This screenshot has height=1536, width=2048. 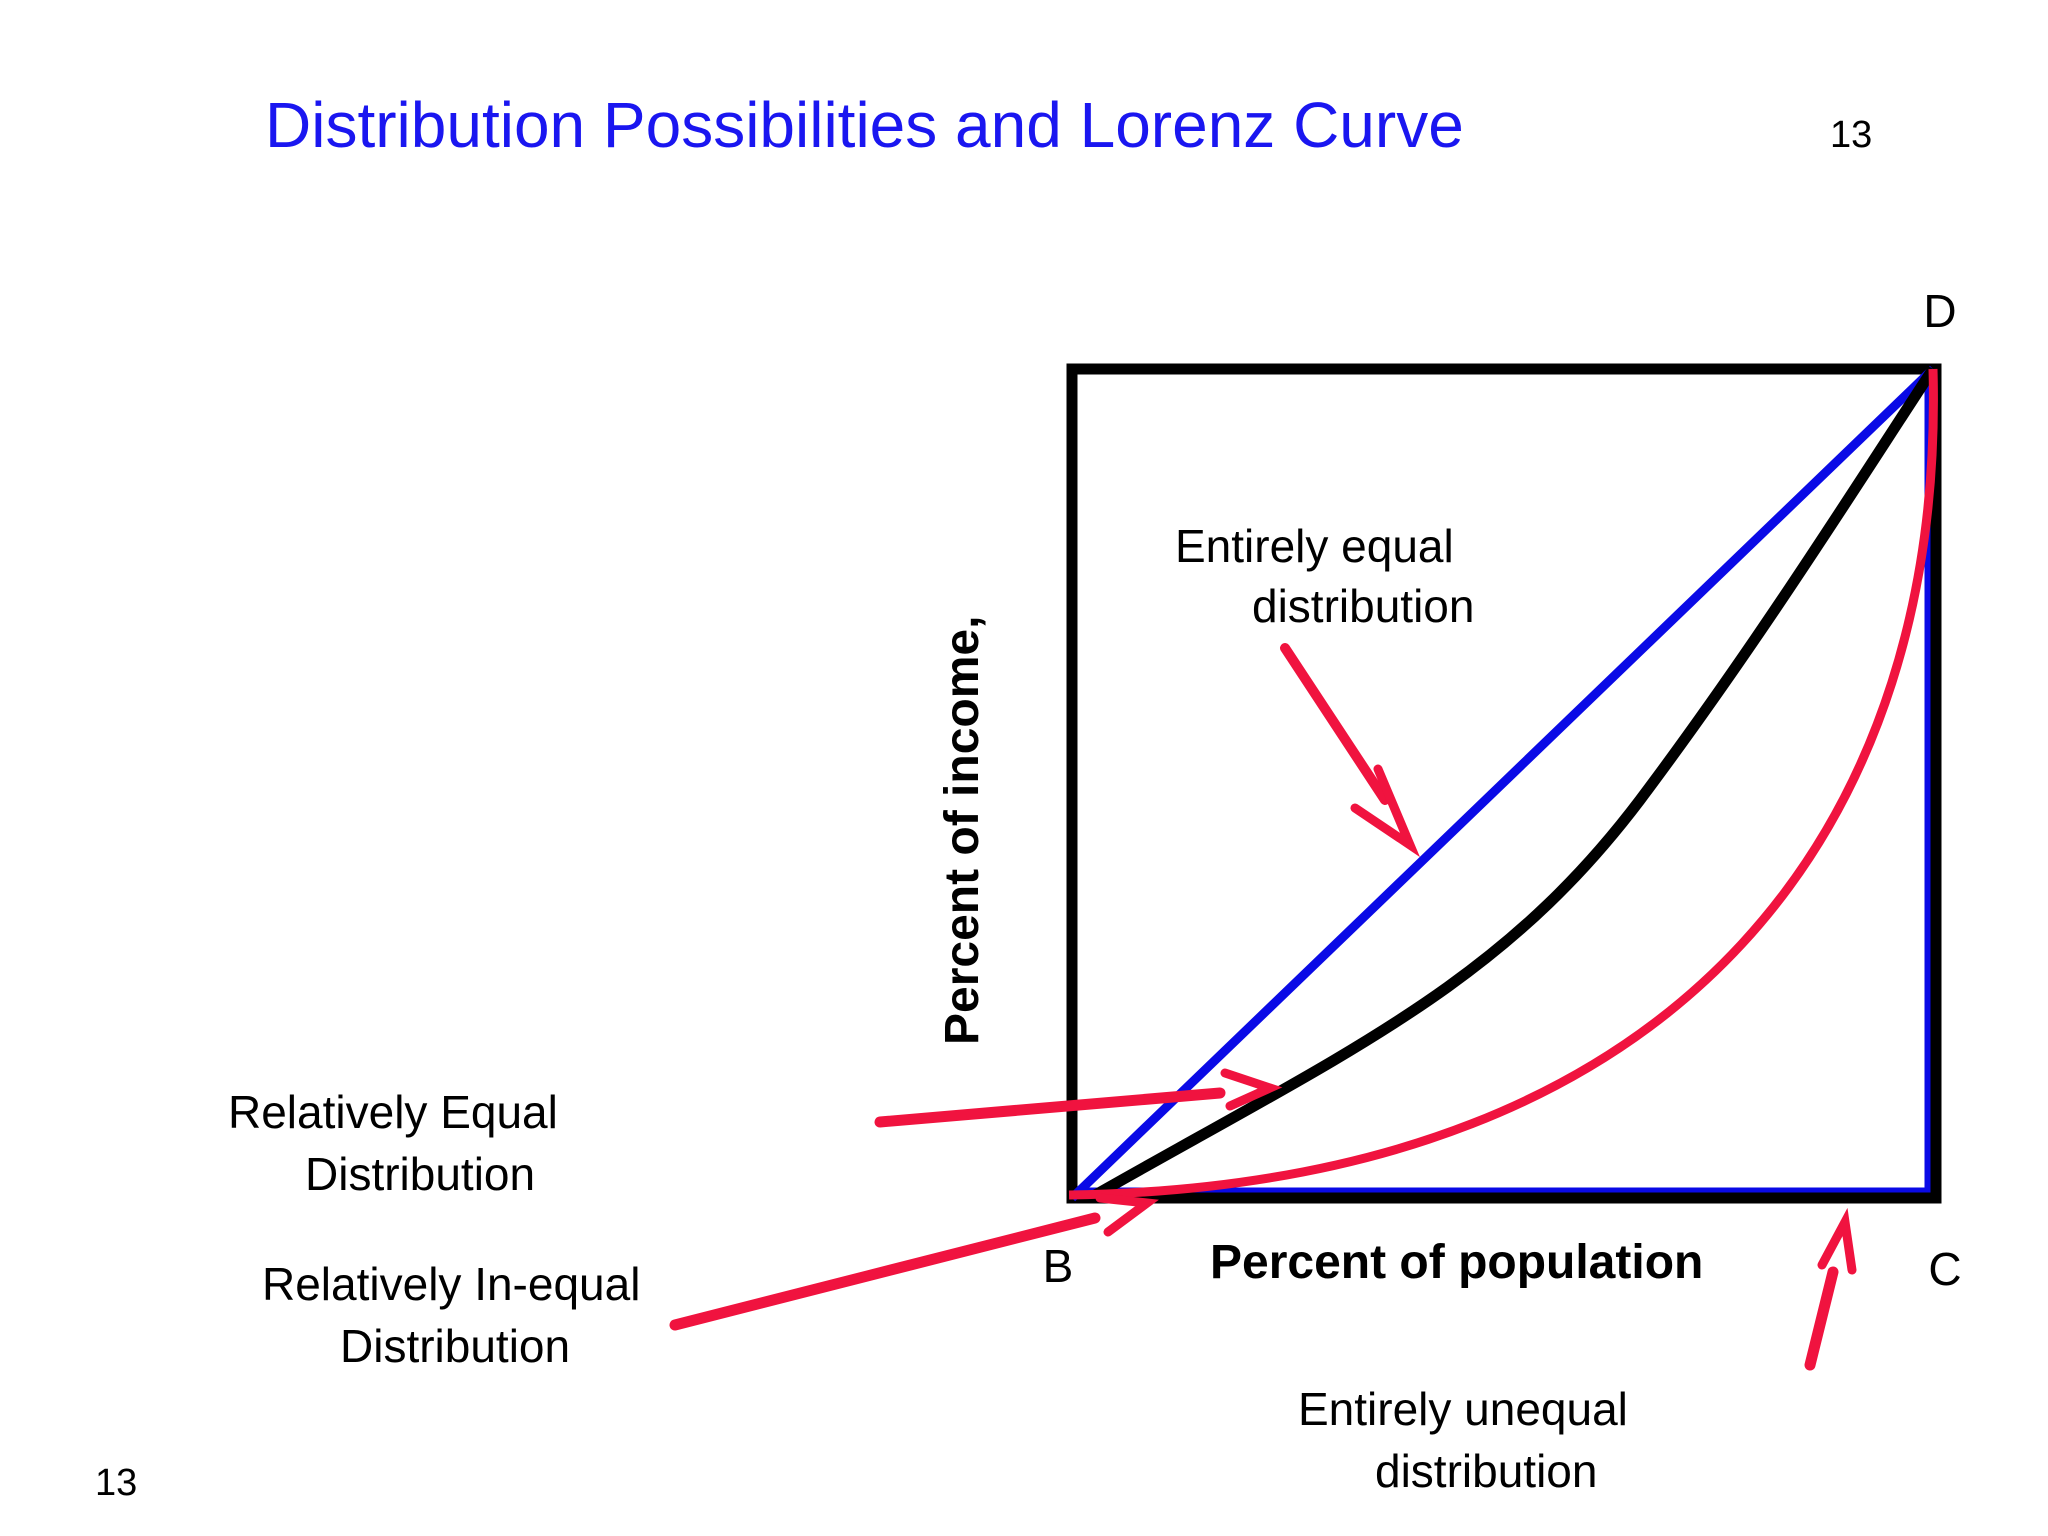 What do you see at coordinates (116, 1483) in the screenshot?
I see `slide-number-bottom: 13` at bounding box center [116, 1483].